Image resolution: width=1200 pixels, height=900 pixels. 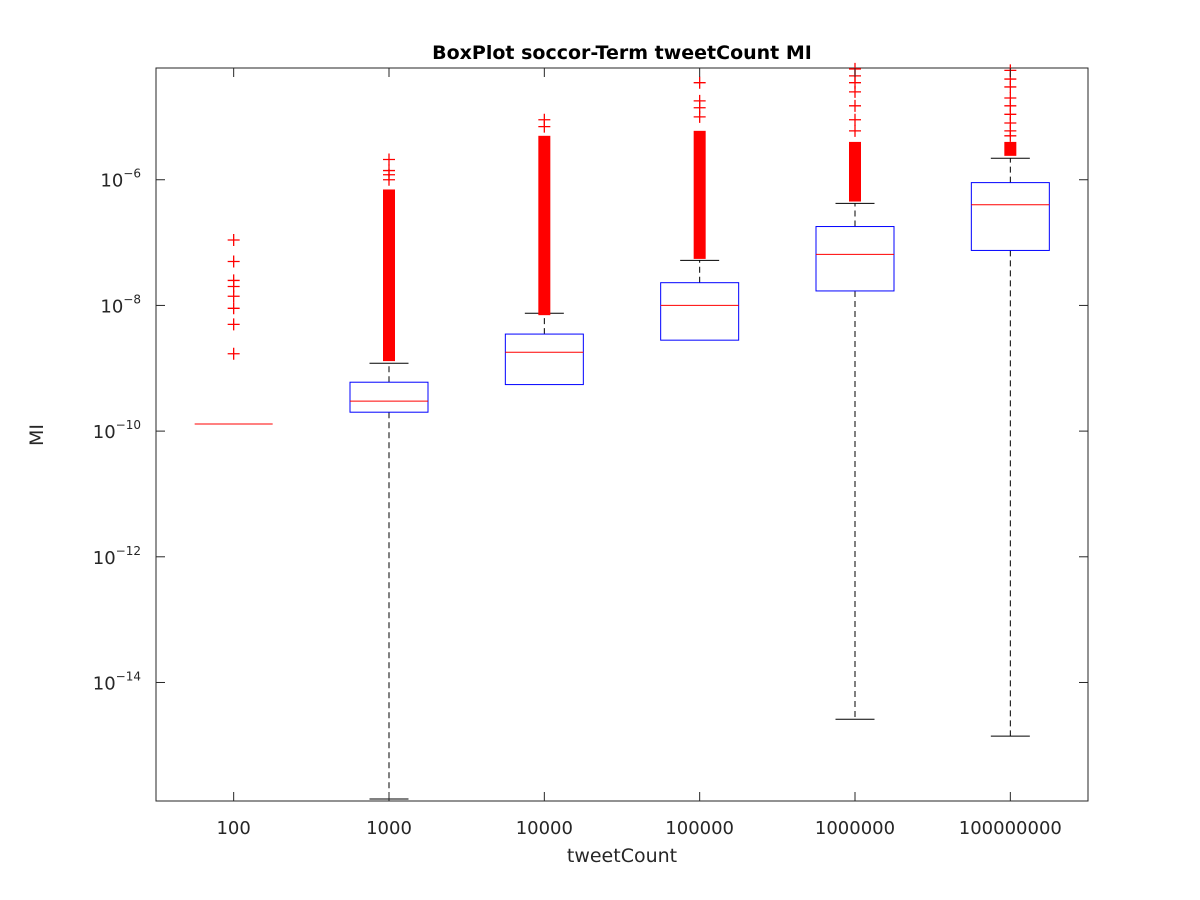 What do you see at coordinates (37, 435) in the screenshot?
I see `y-axis-label: MI` at bounding box center [37, 435].